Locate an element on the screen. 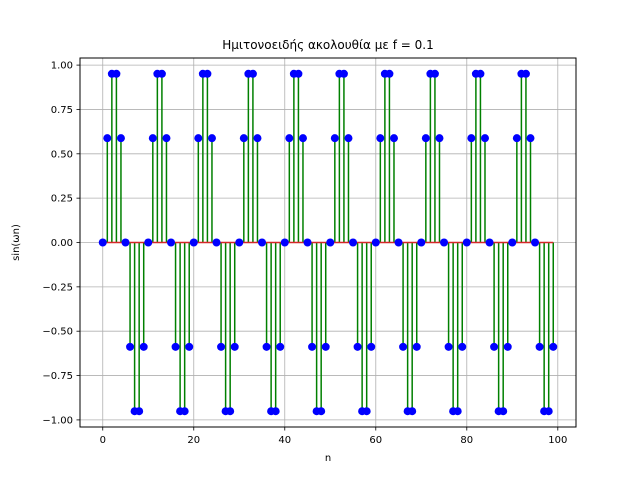 This screenshot has width=640, height=480. y-tick-label: −0.25 is located at coordinates (57, 287).